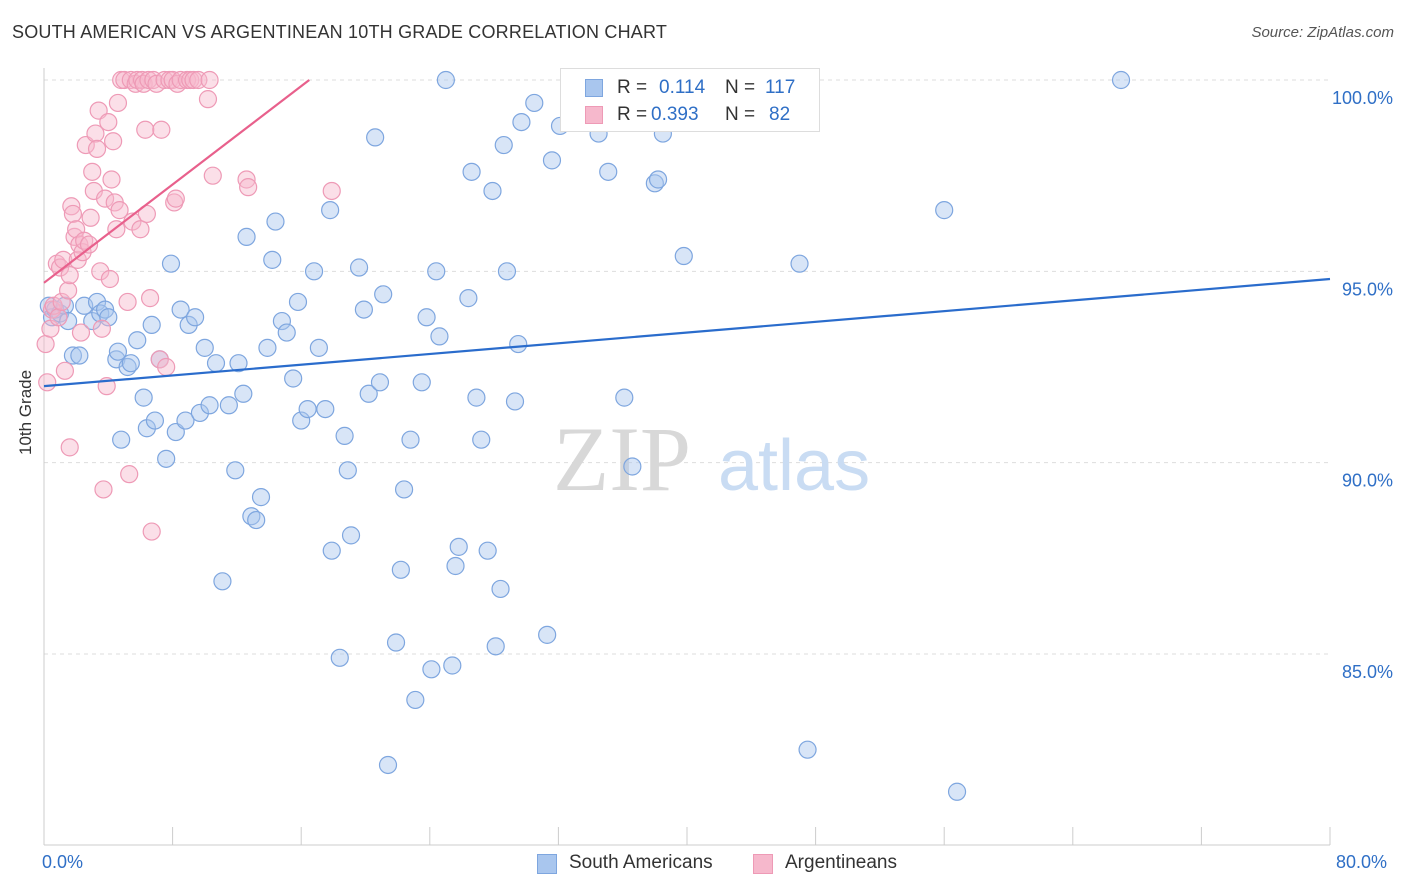 The image size is (1406, 892). What do you see at coordinates (632, 87) in the screenshot?
I see `r-label: R =` at bounding box center [632, 87].